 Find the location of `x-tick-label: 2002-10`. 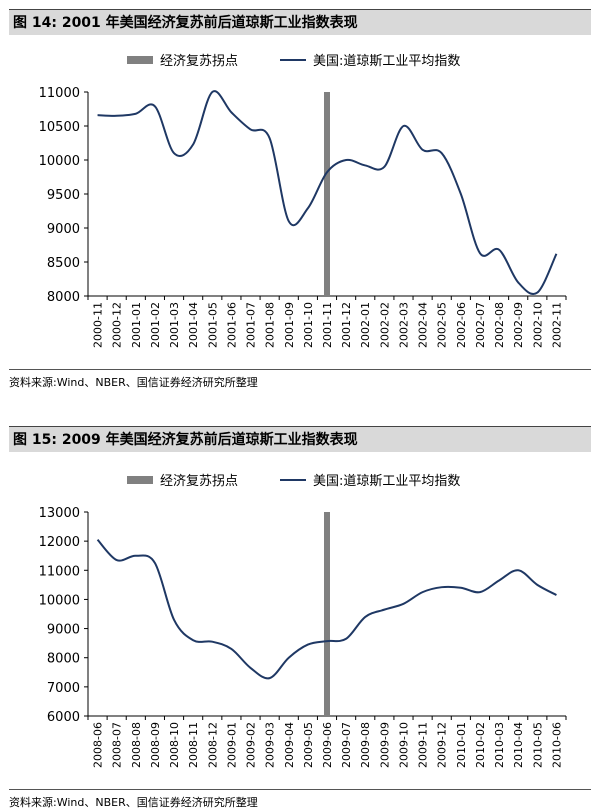

x-tick-label: 2002-10 is located at coordinates (537, 325).